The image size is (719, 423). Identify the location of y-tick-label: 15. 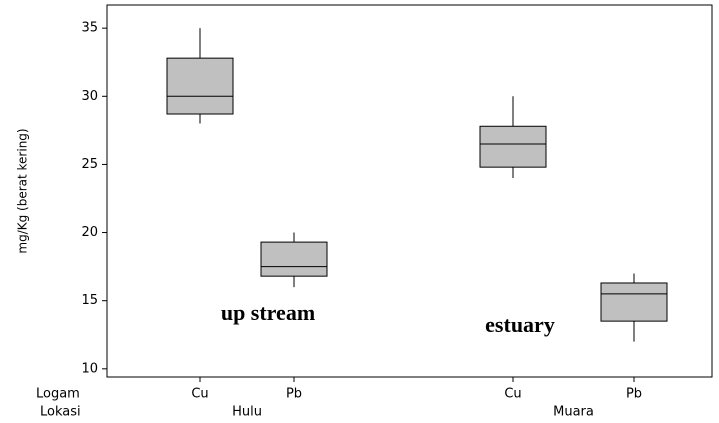
(89, 300).